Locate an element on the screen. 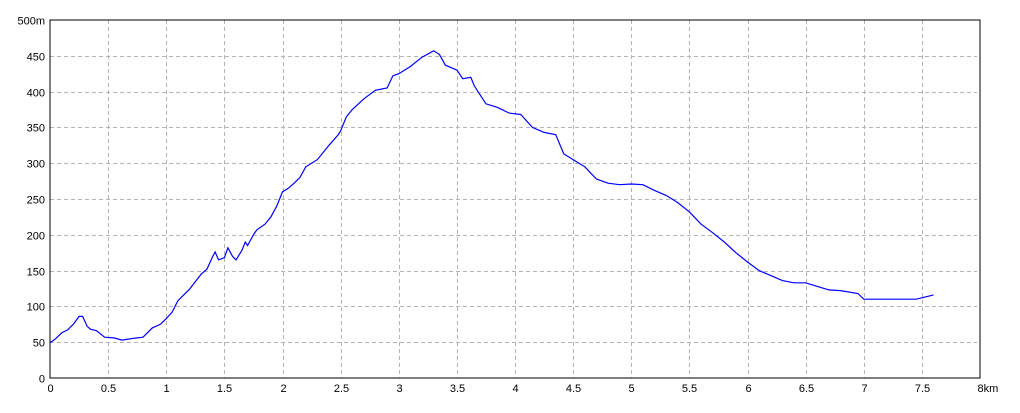 Image resolution: width=1020 pixels, height=413 pixels. y-tick-label: 350 is located at coordinates (36, 129).